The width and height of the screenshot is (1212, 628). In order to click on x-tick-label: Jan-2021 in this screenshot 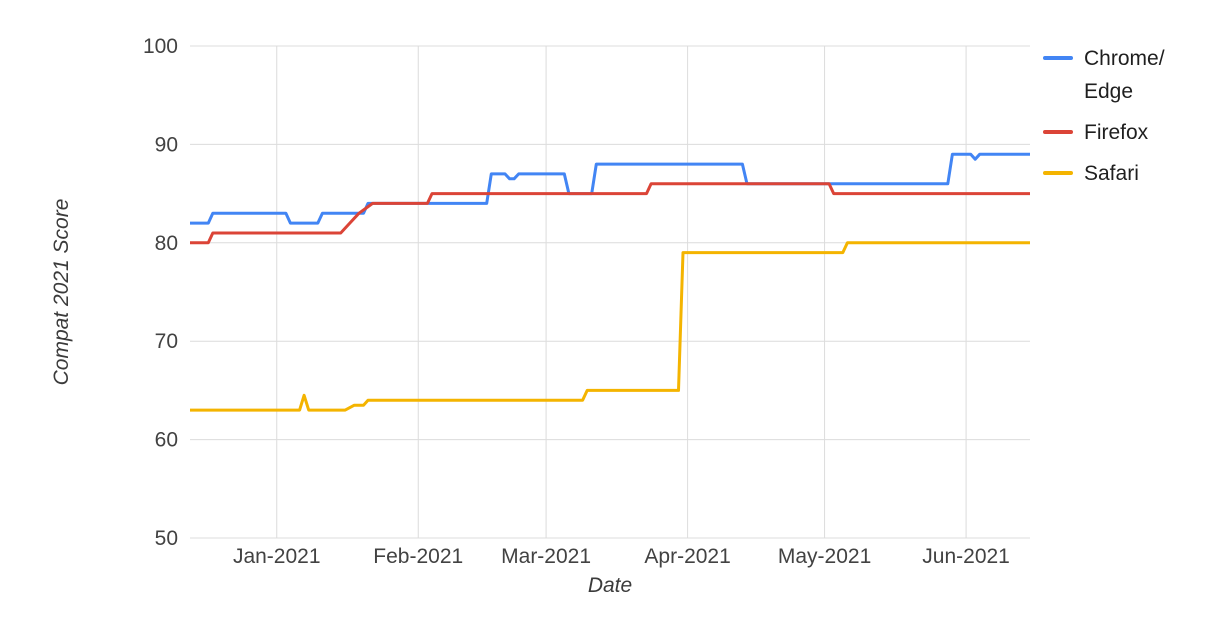, I will do `click(277, 556)`.